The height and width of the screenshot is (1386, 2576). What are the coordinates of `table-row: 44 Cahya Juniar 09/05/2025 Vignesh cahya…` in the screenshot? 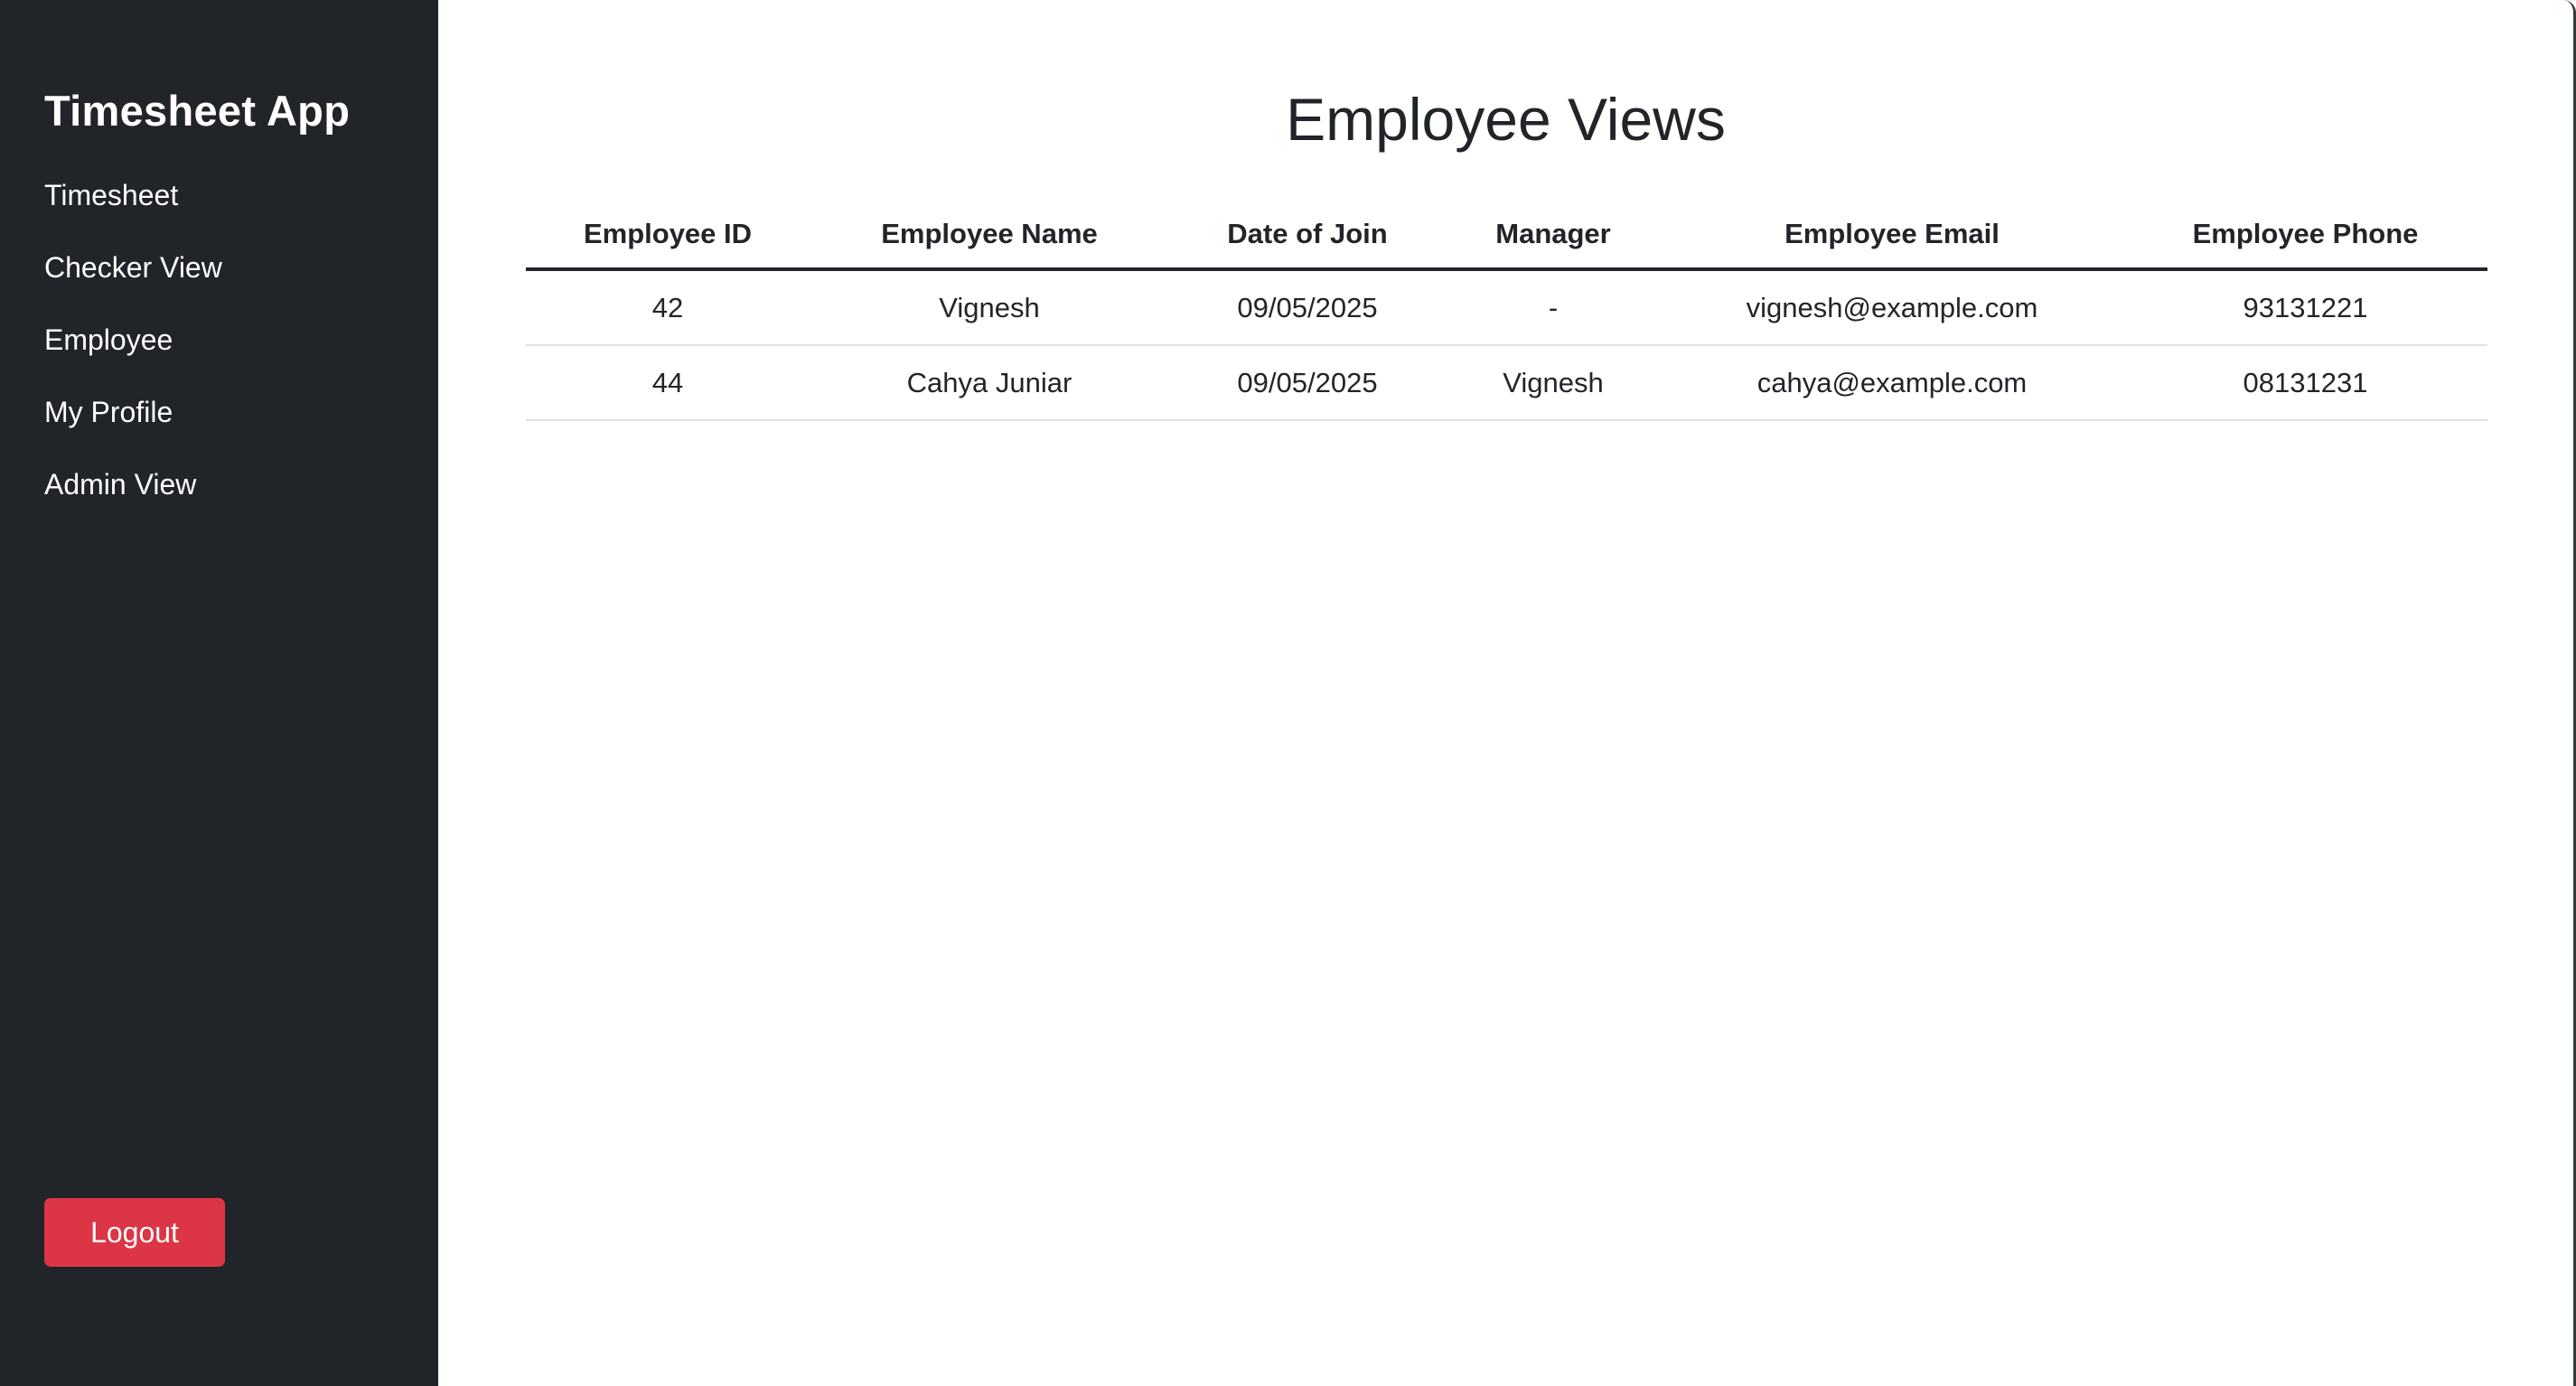 It's located at (1506, 383).